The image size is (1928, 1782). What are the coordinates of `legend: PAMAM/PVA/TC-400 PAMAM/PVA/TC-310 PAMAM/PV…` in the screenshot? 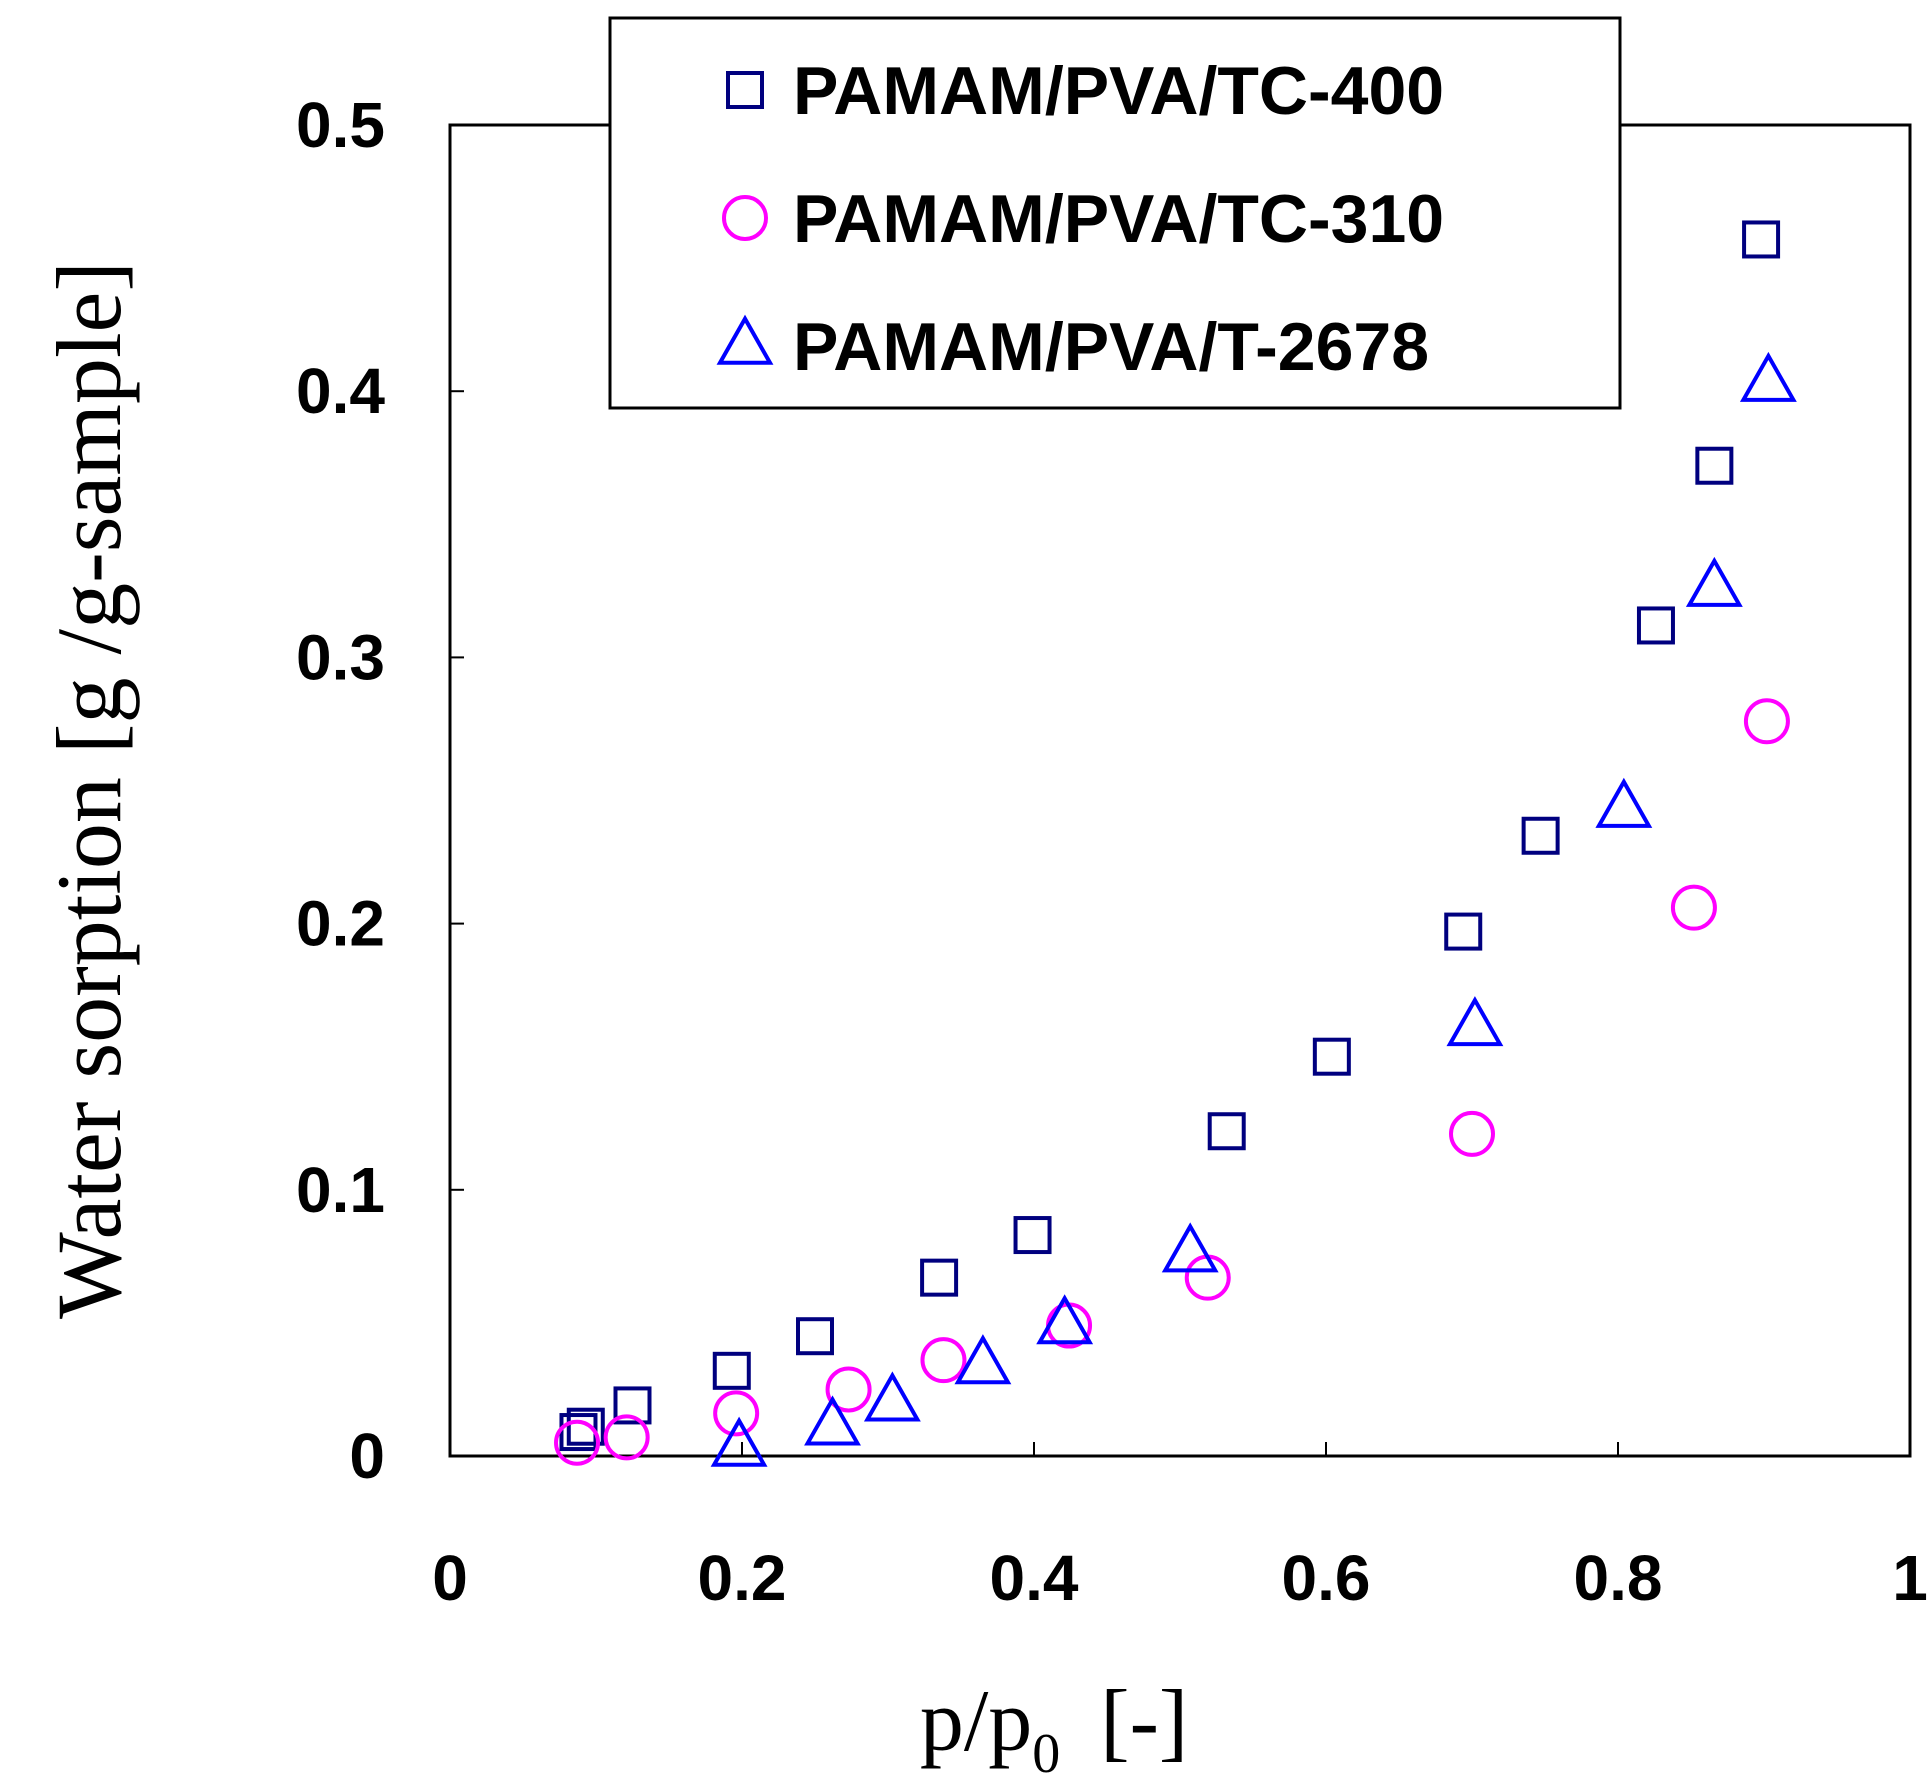 It's located at (1115, 213).